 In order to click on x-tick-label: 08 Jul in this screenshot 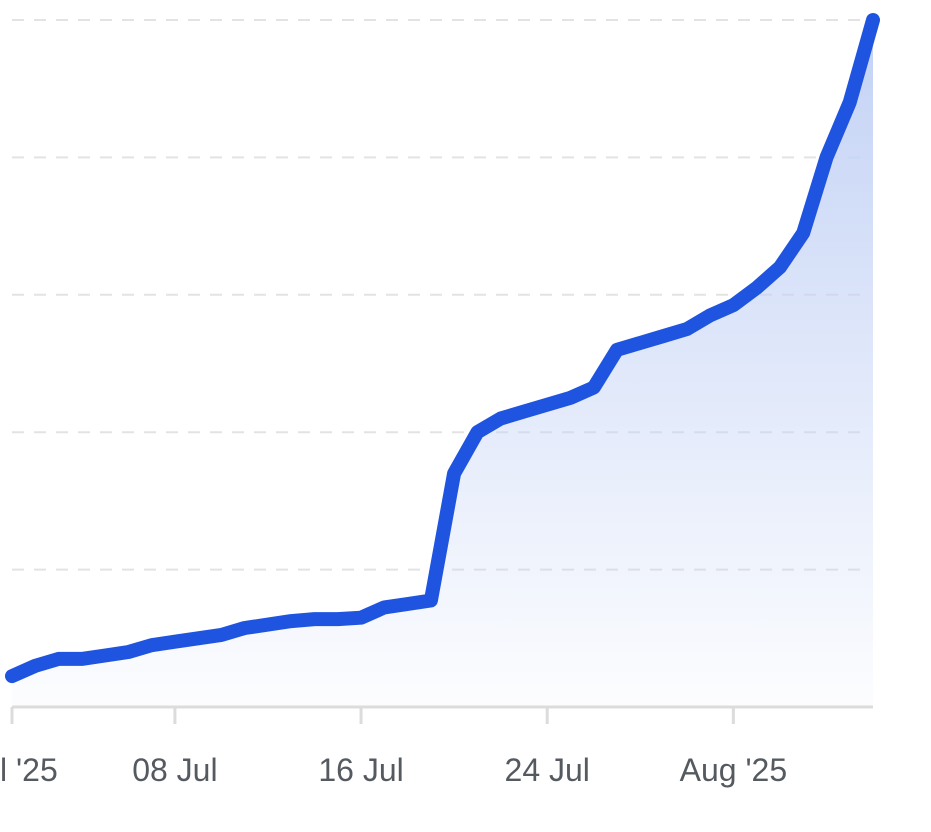, I will do `click(174, 770)`.